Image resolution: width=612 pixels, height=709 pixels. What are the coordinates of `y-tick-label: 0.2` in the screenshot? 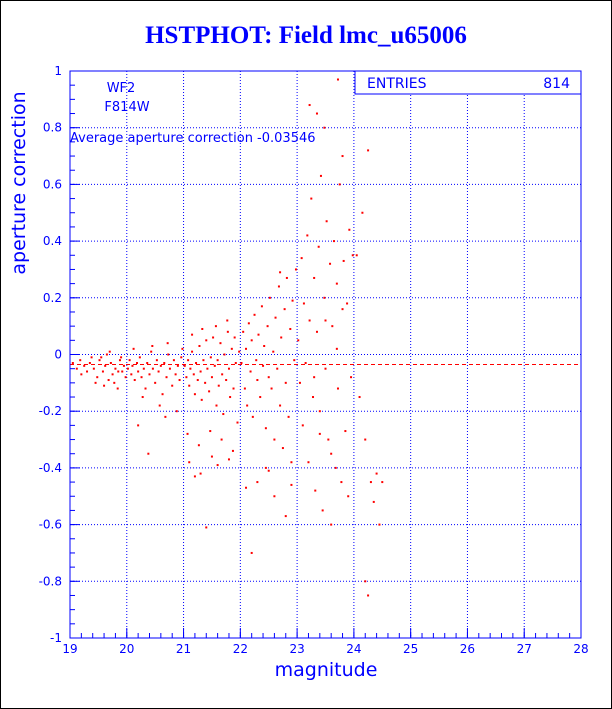 It's located at (52, 298).